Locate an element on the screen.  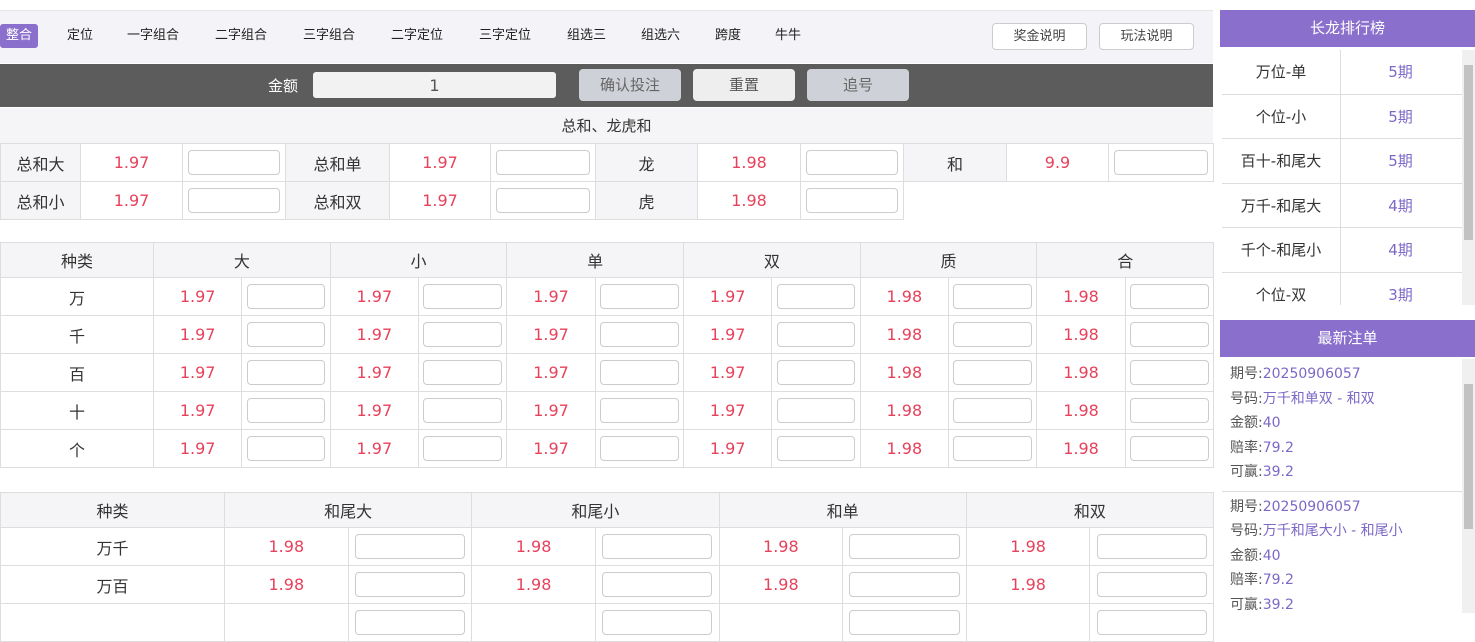
bet-rate-value: 79.2 is located at coordinates (1278, 580).